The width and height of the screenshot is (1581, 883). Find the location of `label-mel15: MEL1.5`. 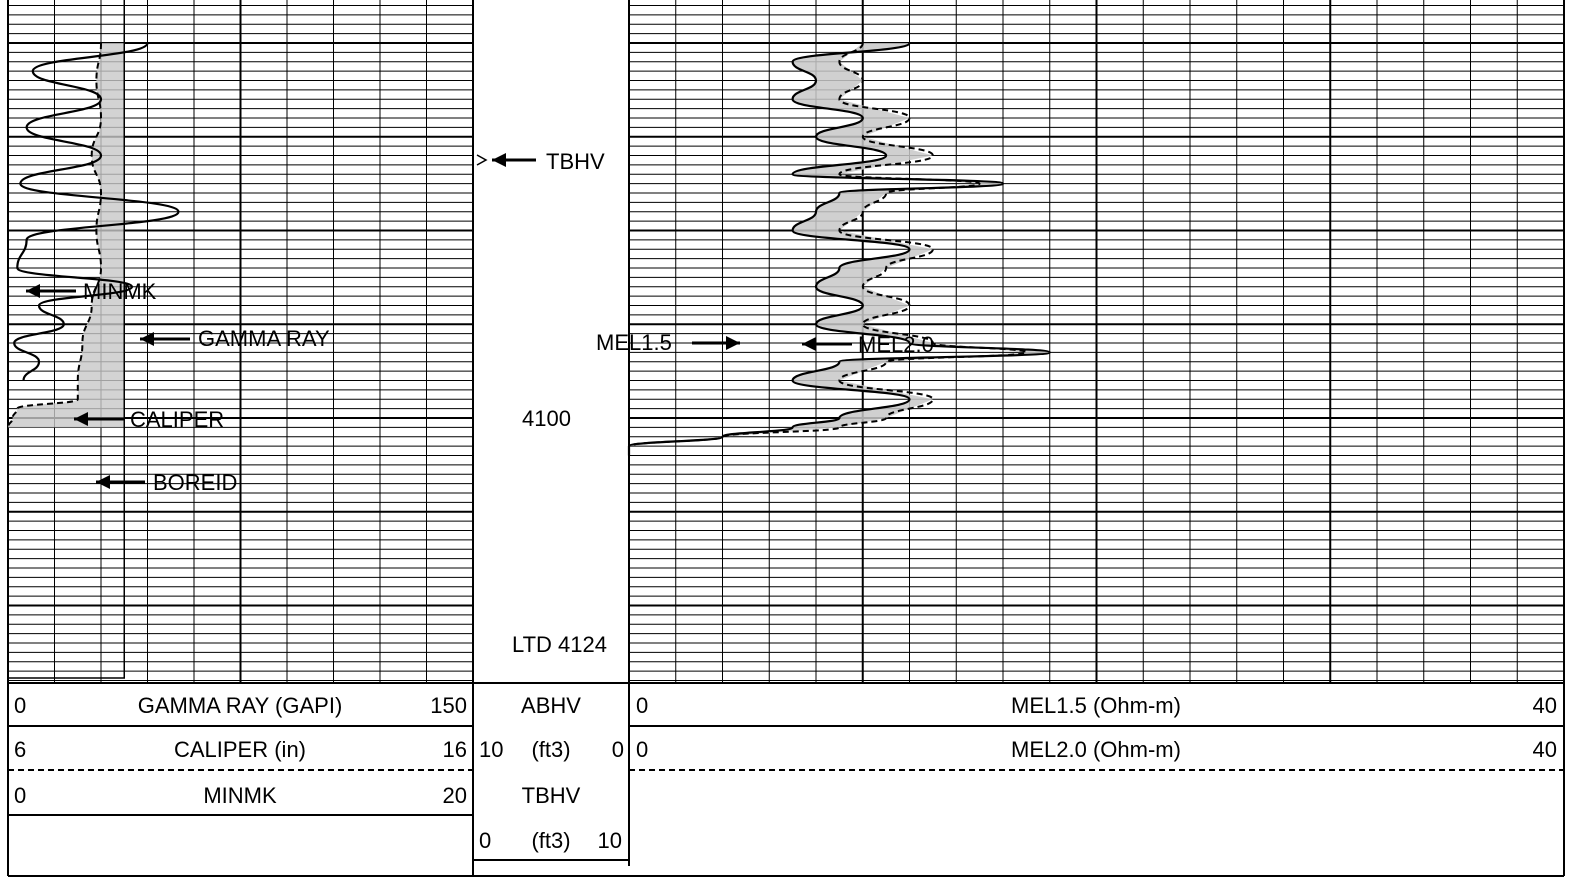

label-mel15: MEL1.5 is located at coordinates (634, 342).